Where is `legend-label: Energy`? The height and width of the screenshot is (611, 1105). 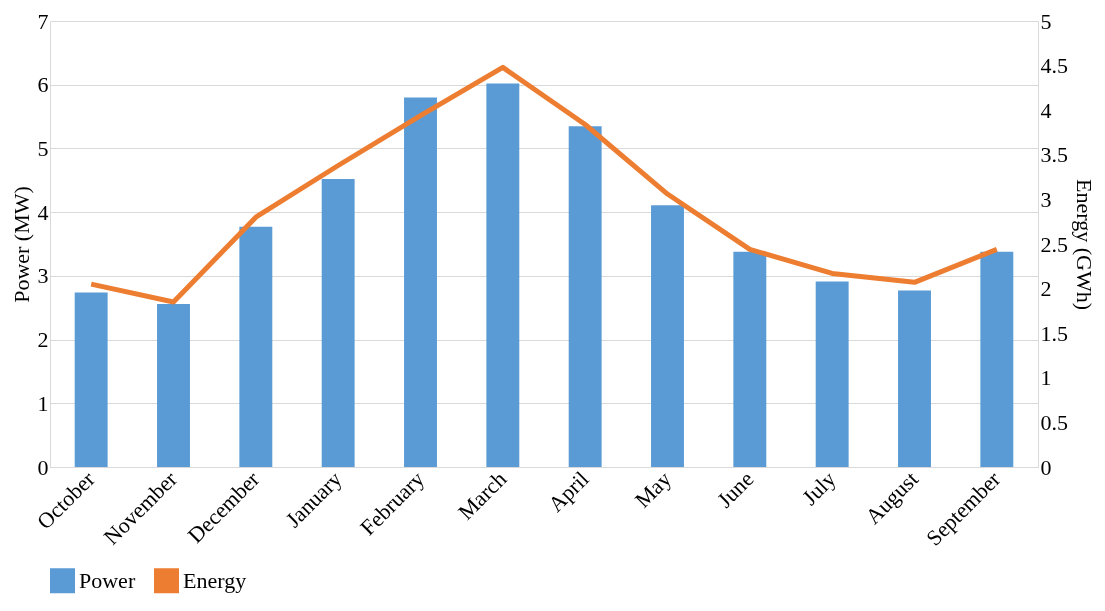
legend-label: Energy is located at coordinates (215, 580).